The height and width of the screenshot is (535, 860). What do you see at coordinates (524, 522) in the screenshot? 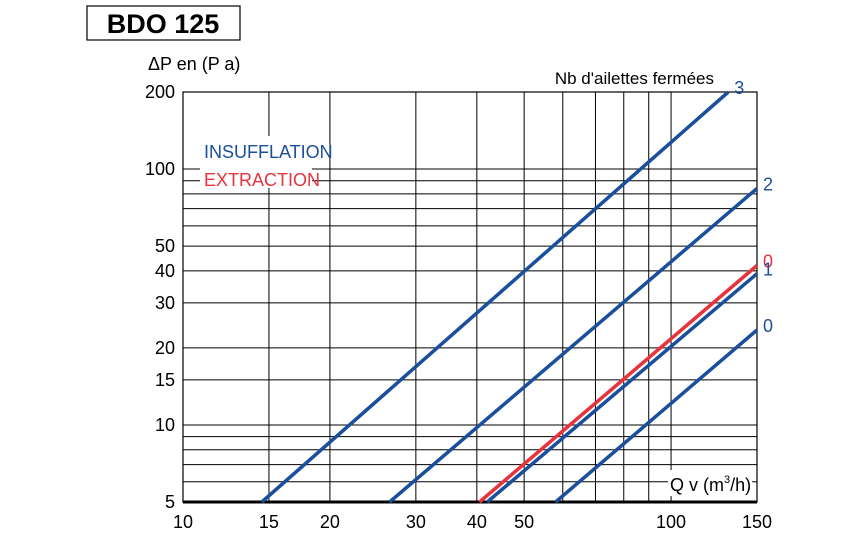
I see `x-tick-label: 50` at bounding box center [524, 522].